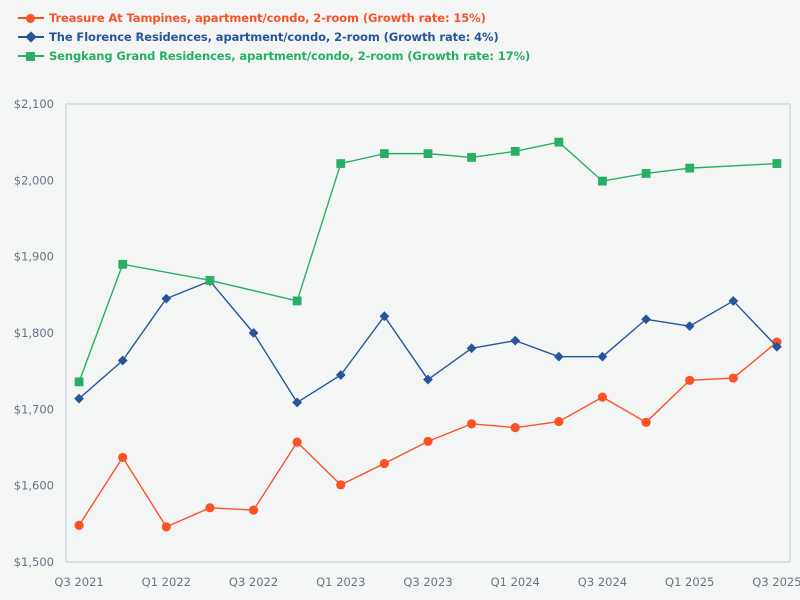 The width and height of the screenshot is (800, 600). What do you see at coordinates (340, 582) in the screenshot?
I see `x-tick-label: Q1 2023` at bounding box center [340, 582].